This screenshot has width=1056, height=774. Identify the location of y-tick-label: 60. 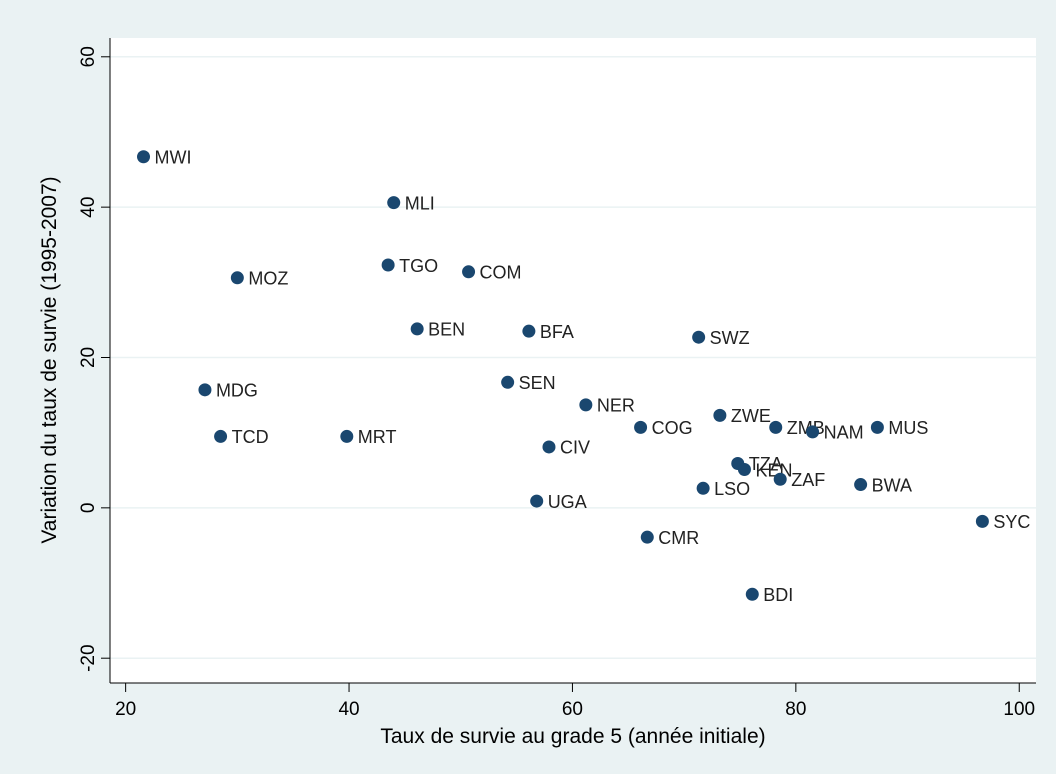
(88, 56).